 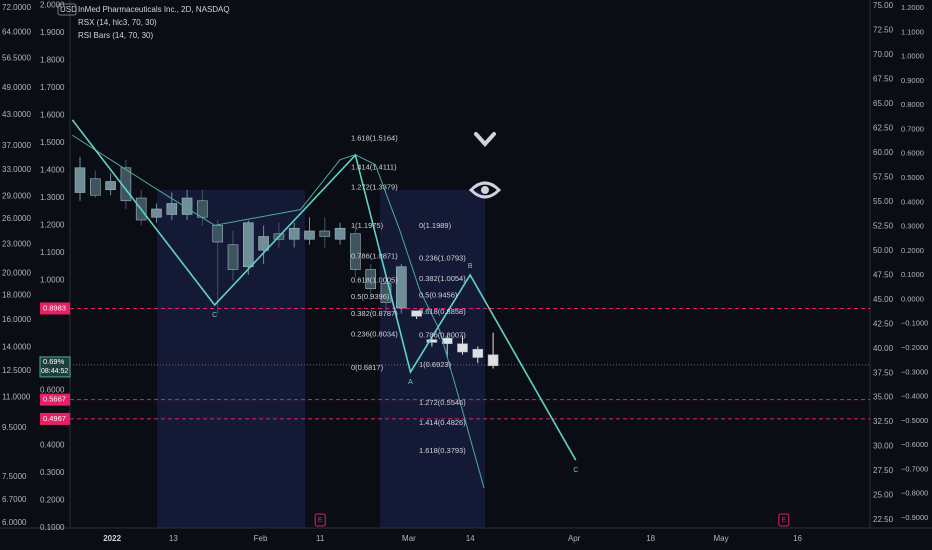 What do you see at coordinates (52, 252) in the screenshot?
I see `y-tick-label: 1.1000` at bounding box center [52, 252].